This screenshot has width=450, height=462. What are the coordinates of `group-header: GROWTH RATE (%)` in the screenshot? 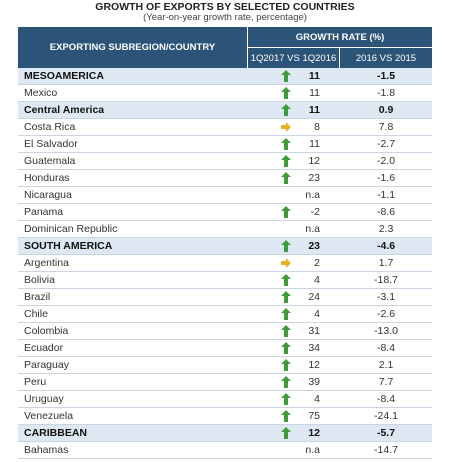 It's located at (340, 37).